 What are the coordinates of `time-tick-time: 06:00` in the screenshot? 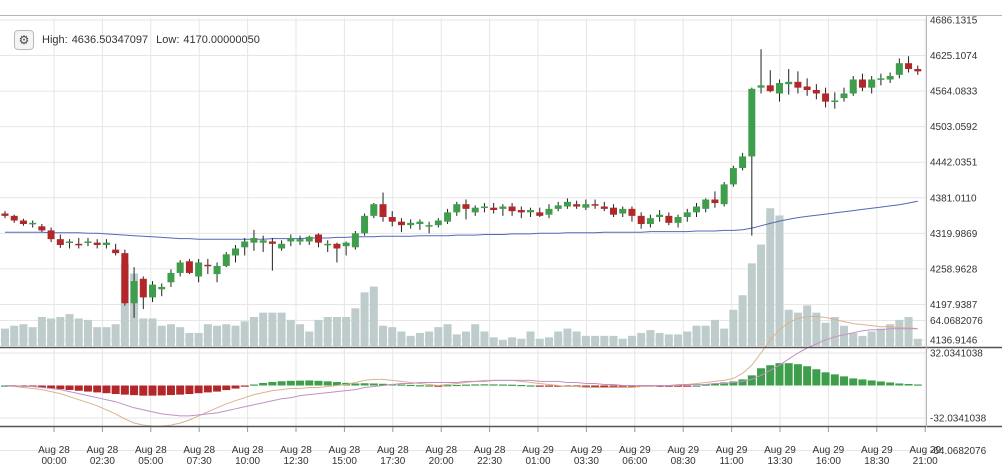 It's located at (634, 461).